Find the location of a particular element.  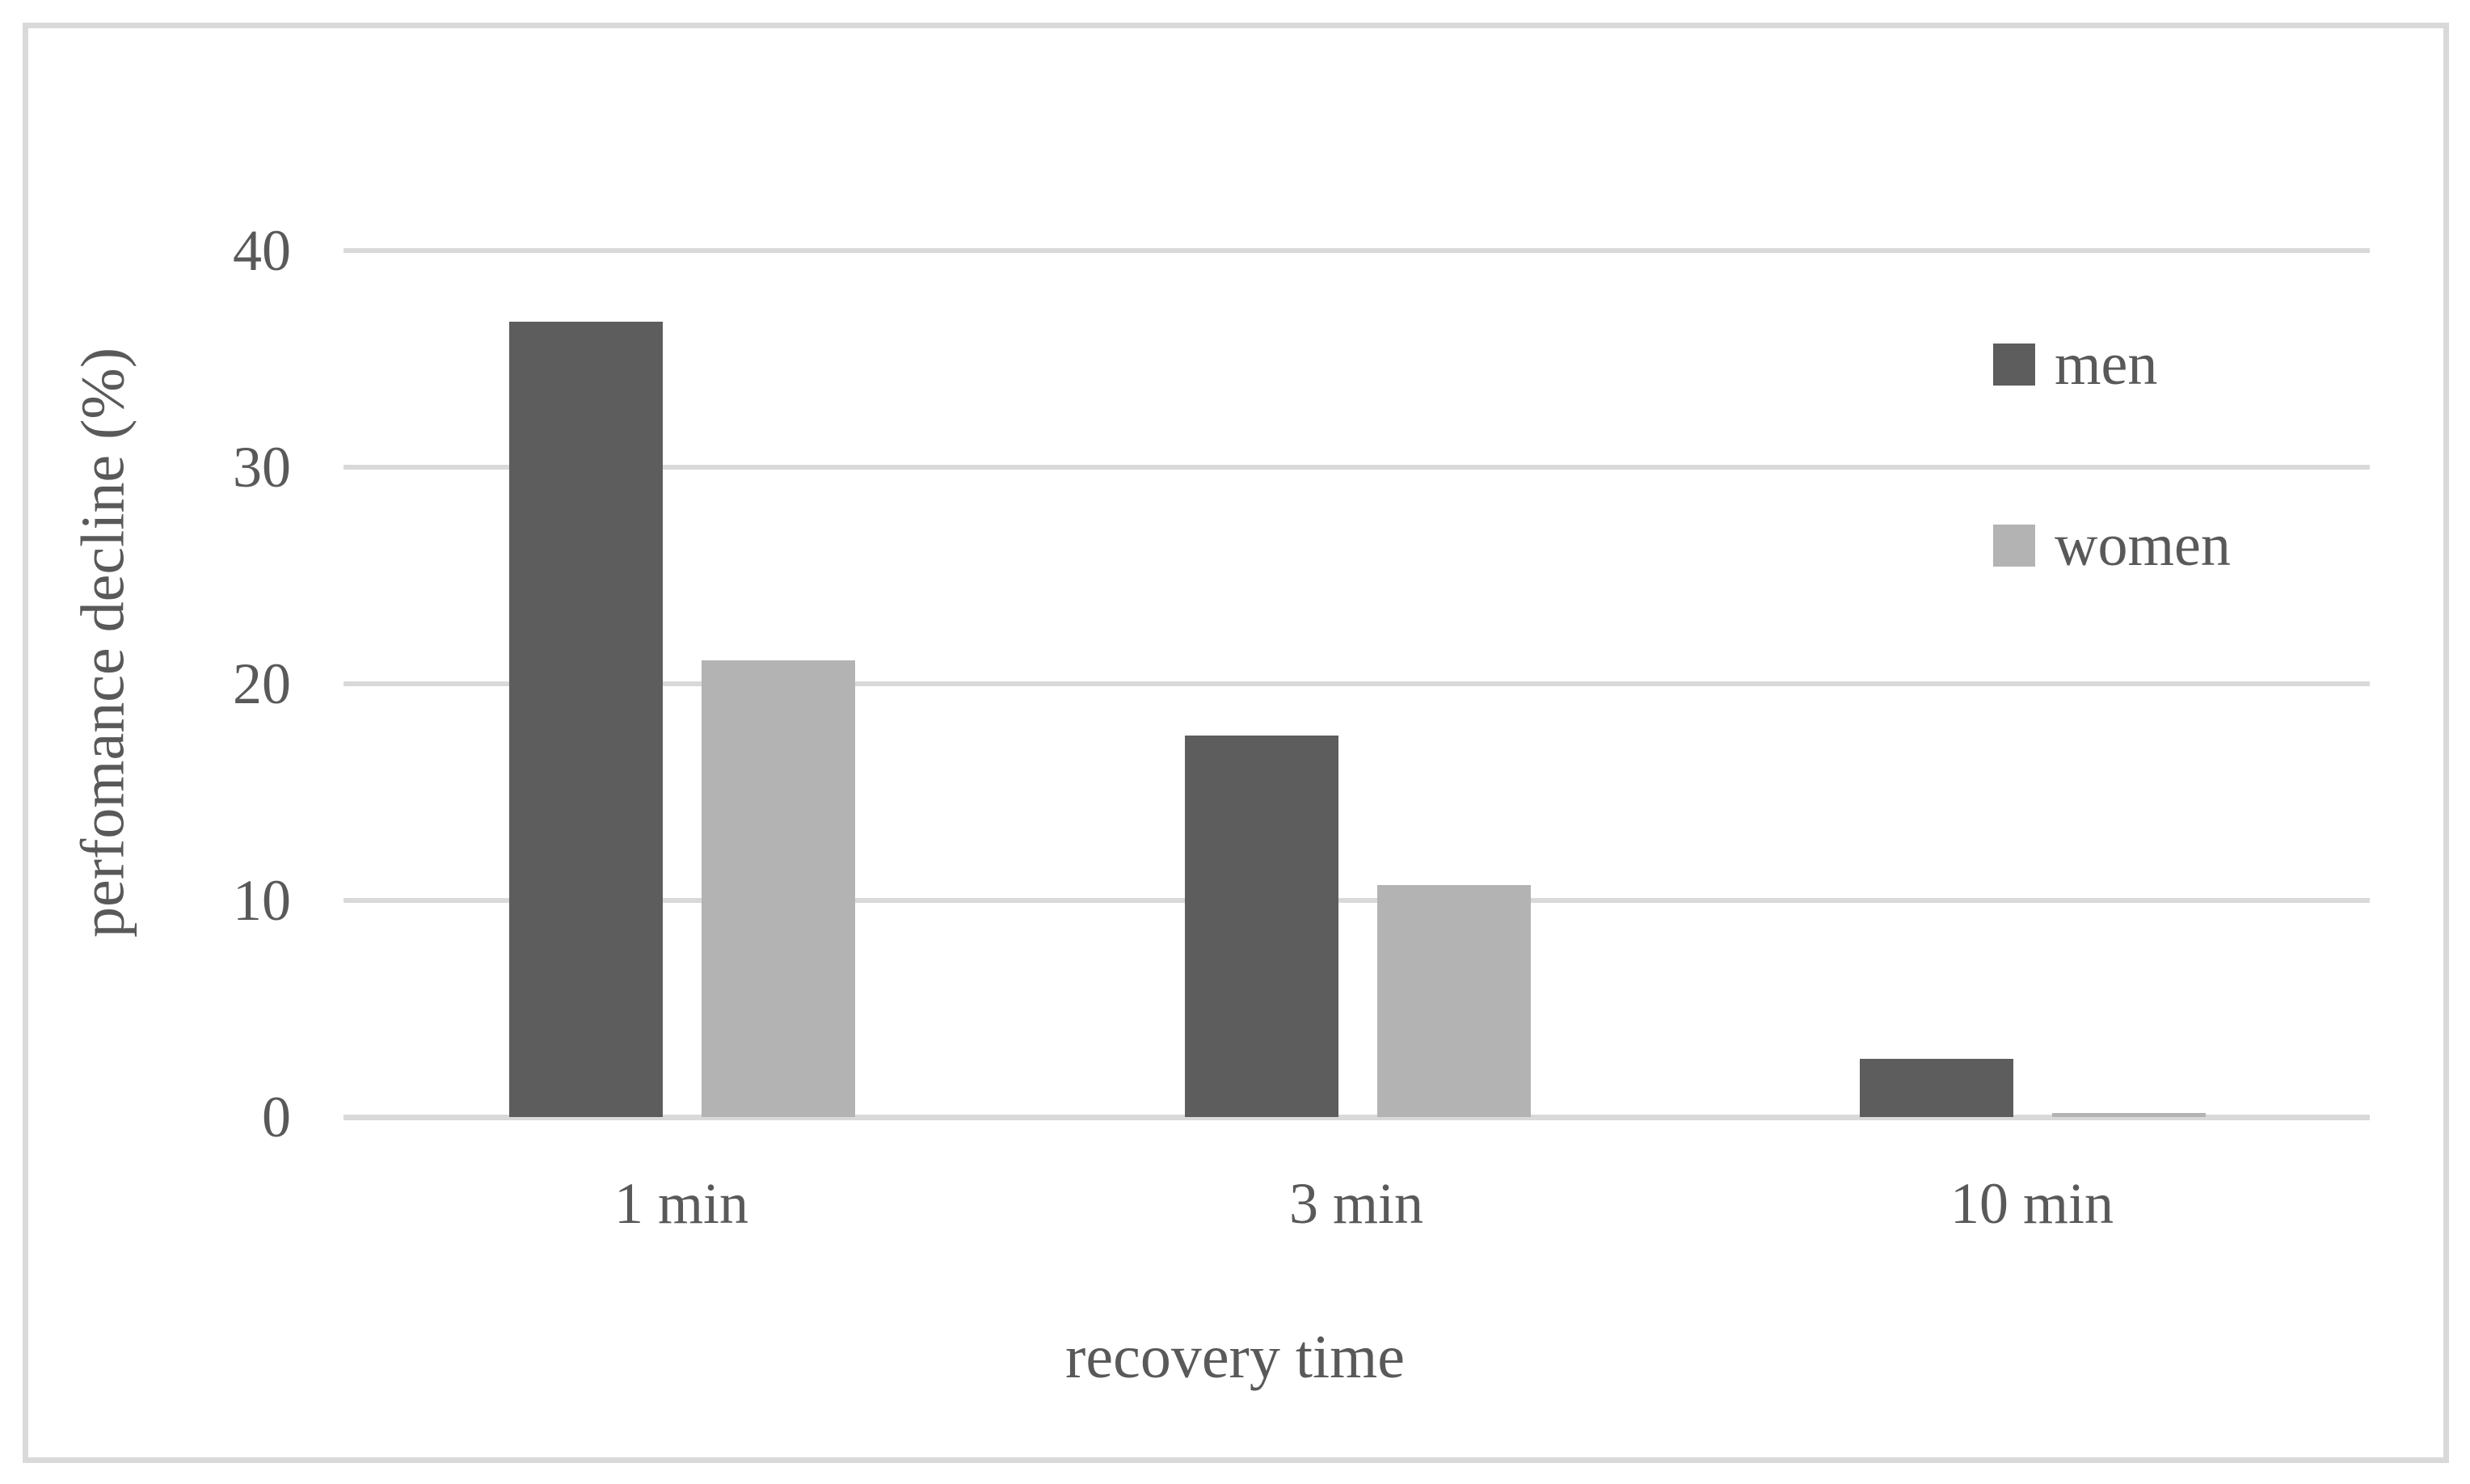

legend-women-swatch-icon is located at coordinates (2014, 546).